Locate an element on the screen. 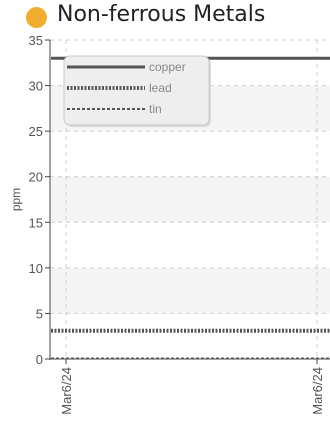  legend-label-lead: lead is located at coordinates (160, 88).